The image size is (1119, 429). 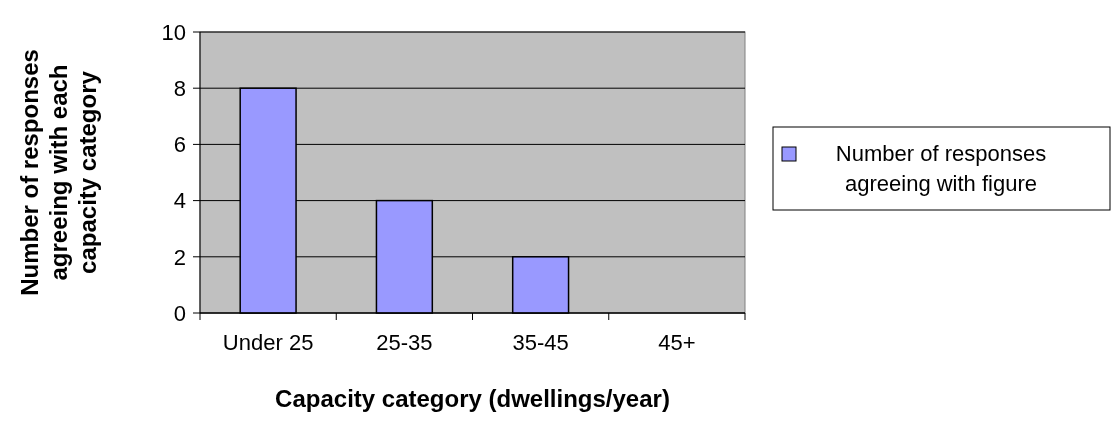 I want to click on x-tick-label: 25-35, so click(x=404, y=342).